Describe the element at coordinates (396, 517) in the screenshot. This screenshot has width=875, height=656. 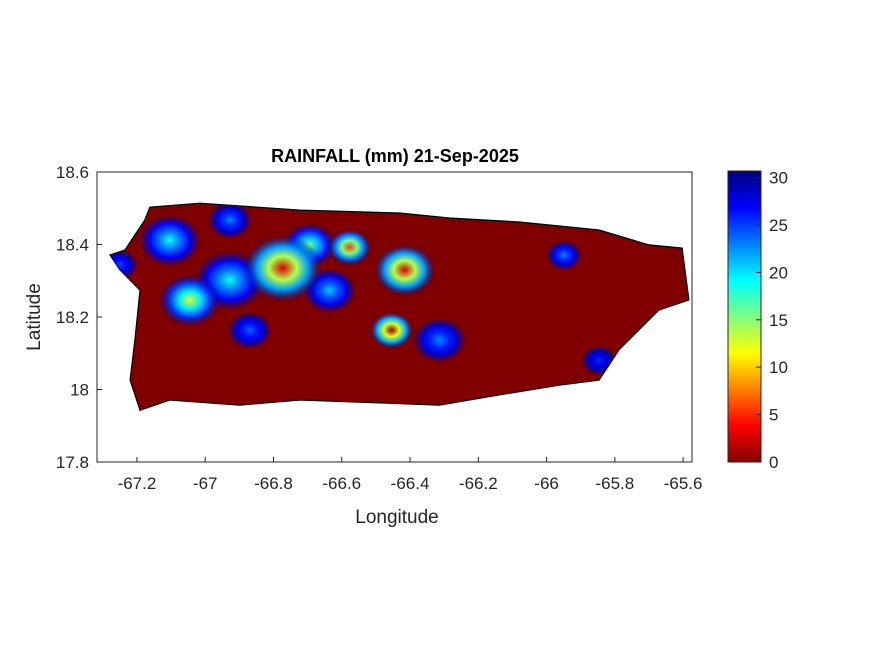
I see `x-axis-label: Longitude` at that location.